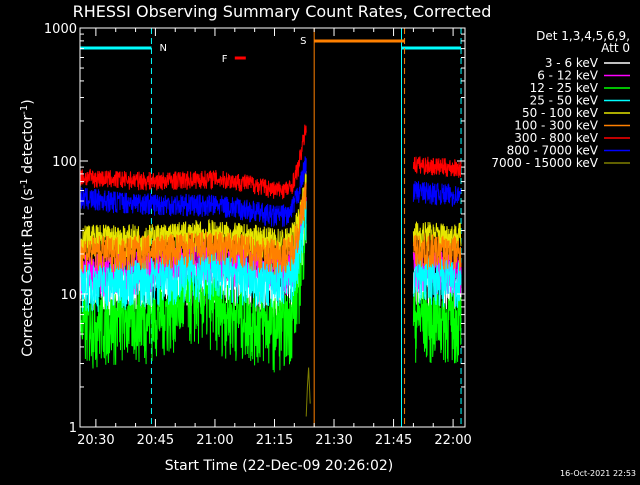  I want to click on legend-title-line1: Det 1,3,4,5,6,9,, so click(583, 36).